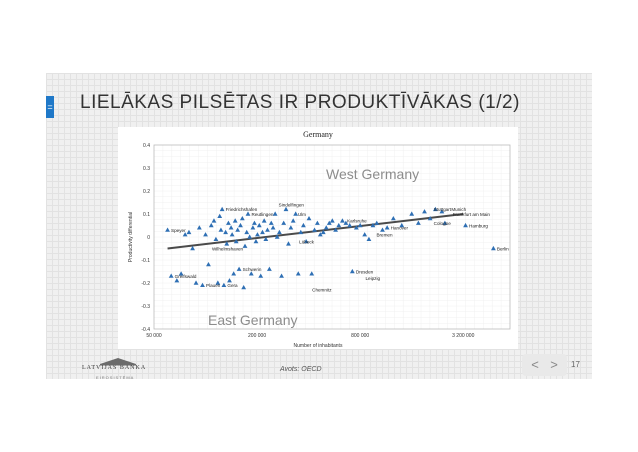 The image size is (638, 452). What do you see at coordinates (365, 271) in the screenshot?
I see `point-label: Dresden` at bounding box center [365, 271].